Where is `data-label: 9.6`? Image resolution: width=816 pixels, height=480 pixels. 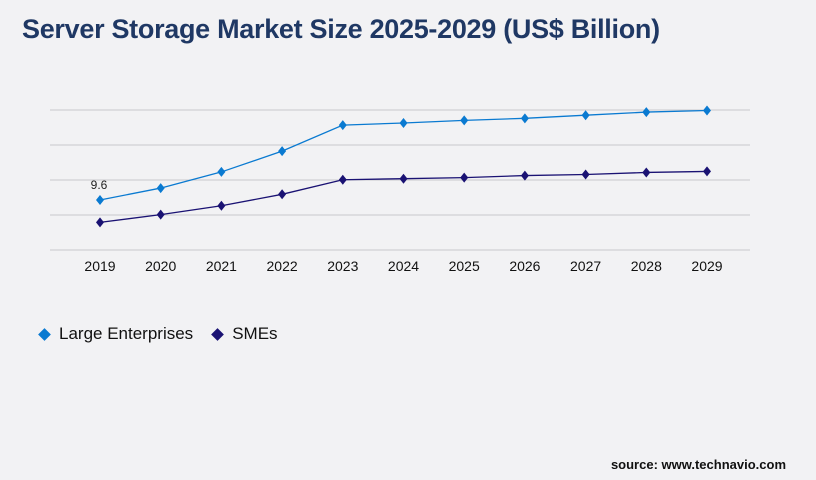
data-label: 9.6 is located at coordinates (99, 185).